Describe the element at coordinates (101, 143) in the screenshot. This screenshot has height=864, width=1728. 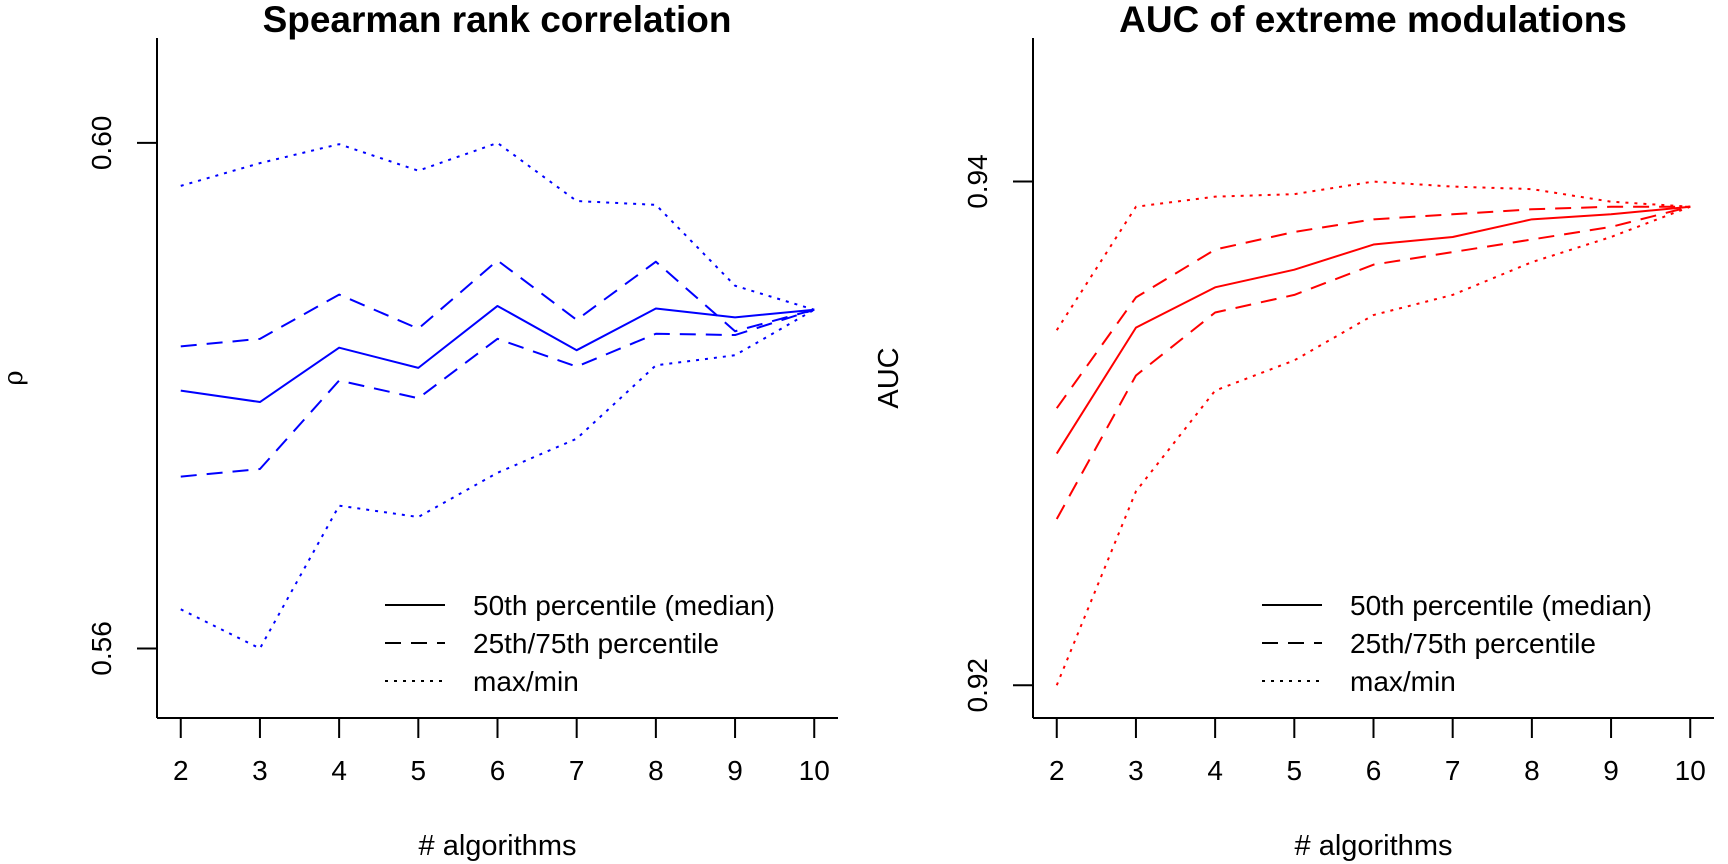
I see `y-tick-label: 0.60` at that location.